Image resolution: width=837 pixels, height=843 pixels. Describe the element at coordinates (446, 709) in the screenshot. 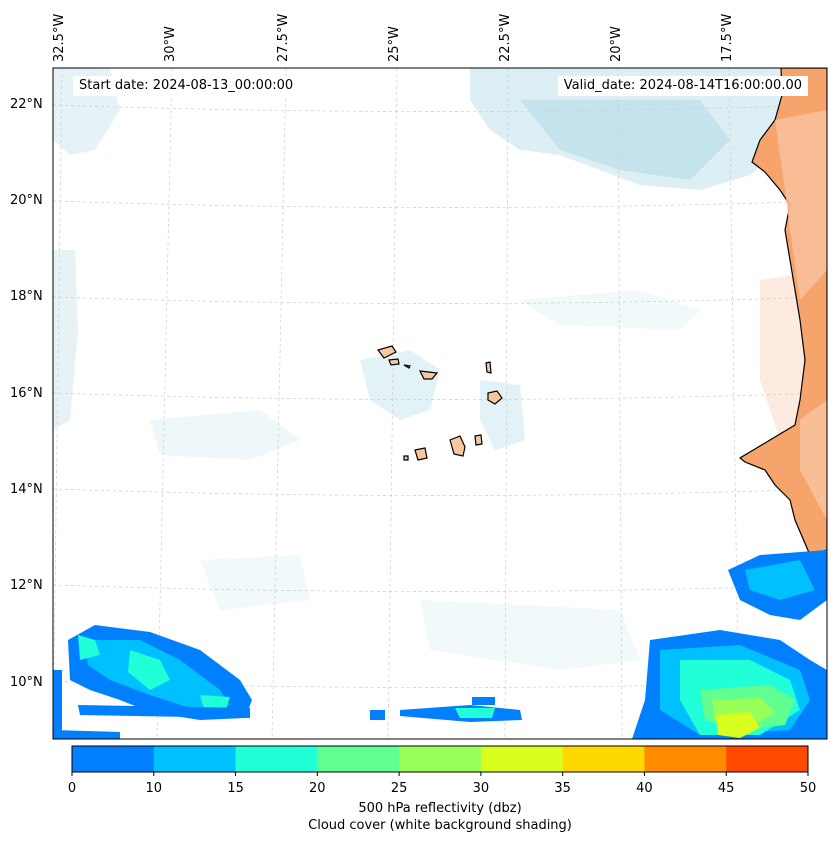

I see `reflectivity-south-central` at that location.